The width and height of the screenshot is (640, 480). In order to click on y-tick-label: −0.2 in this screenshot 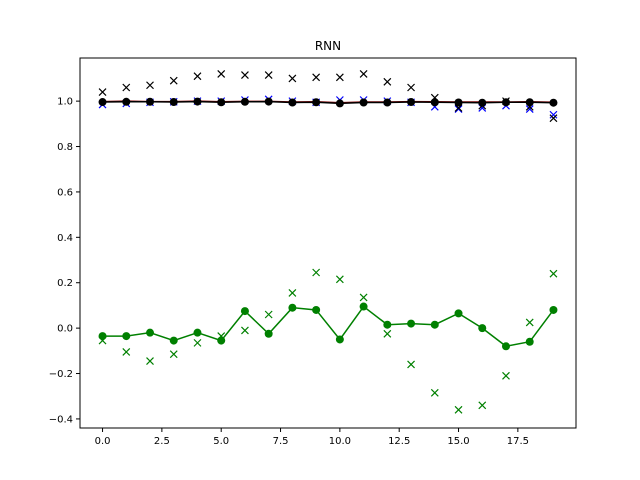, I will do `click(61, 374)`.